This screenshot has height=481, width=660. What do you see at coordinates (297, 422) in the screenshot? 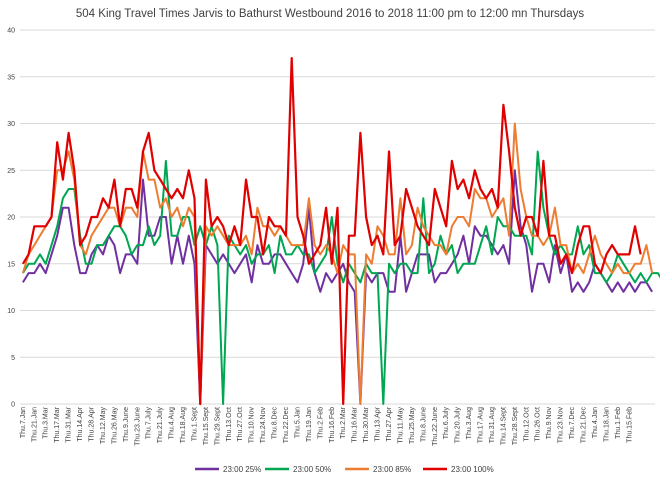
I see `x-tick-label: Thu.5.Jan` at bounding box center [297, 422].